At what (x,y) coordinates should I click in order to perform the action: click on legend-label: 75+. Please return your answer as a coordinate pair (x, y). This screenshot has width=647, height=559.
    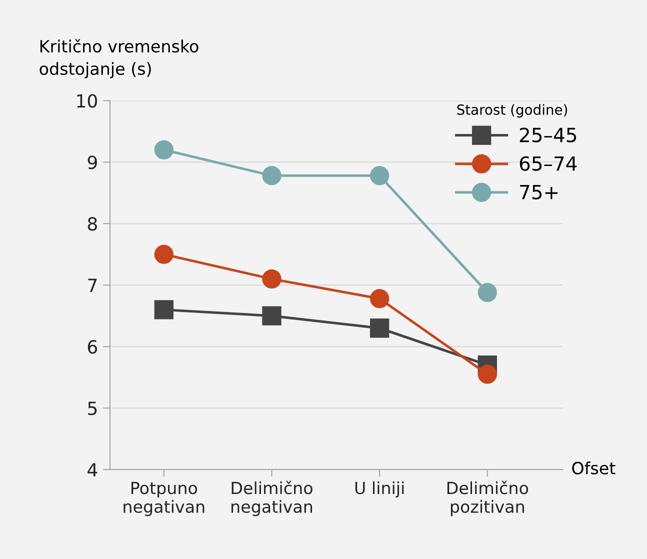
    Looking at the image, I should click on (539, 192).